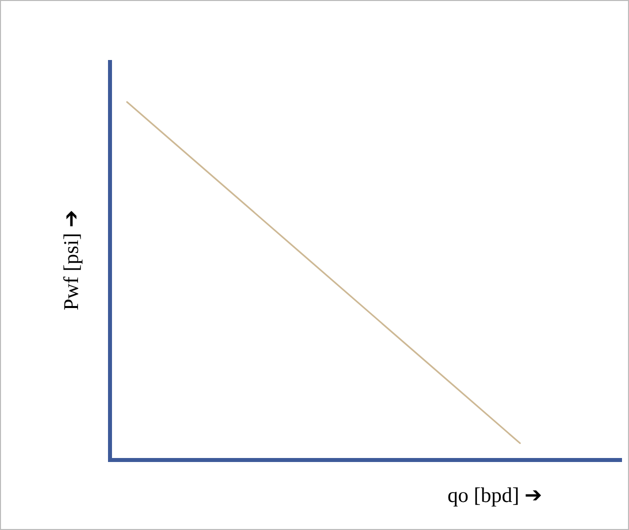  Describe the element at coordinates (71, 260) in the screenshot. I see `y-axis-title: Pwf [psi] ➔` at that location.